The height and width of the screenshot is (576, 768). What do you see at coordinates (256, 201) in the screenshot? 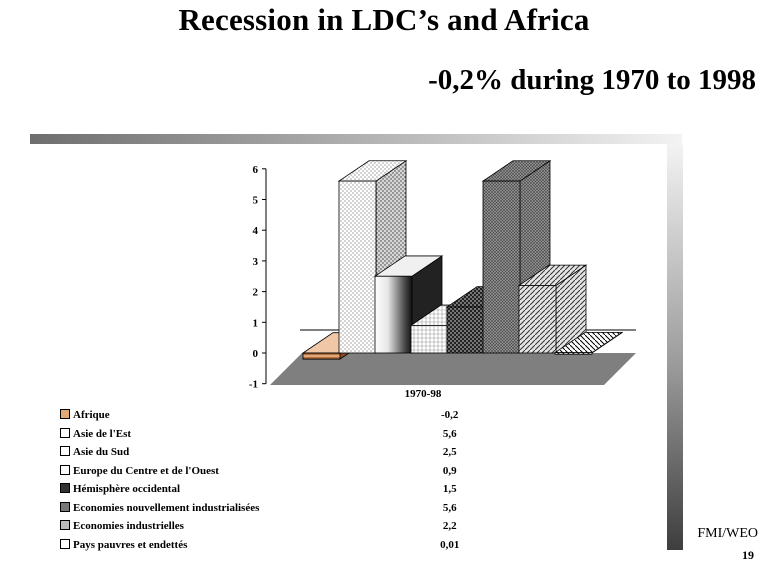
I see `y-tick-label: 5` at bounding box center [256, 201].